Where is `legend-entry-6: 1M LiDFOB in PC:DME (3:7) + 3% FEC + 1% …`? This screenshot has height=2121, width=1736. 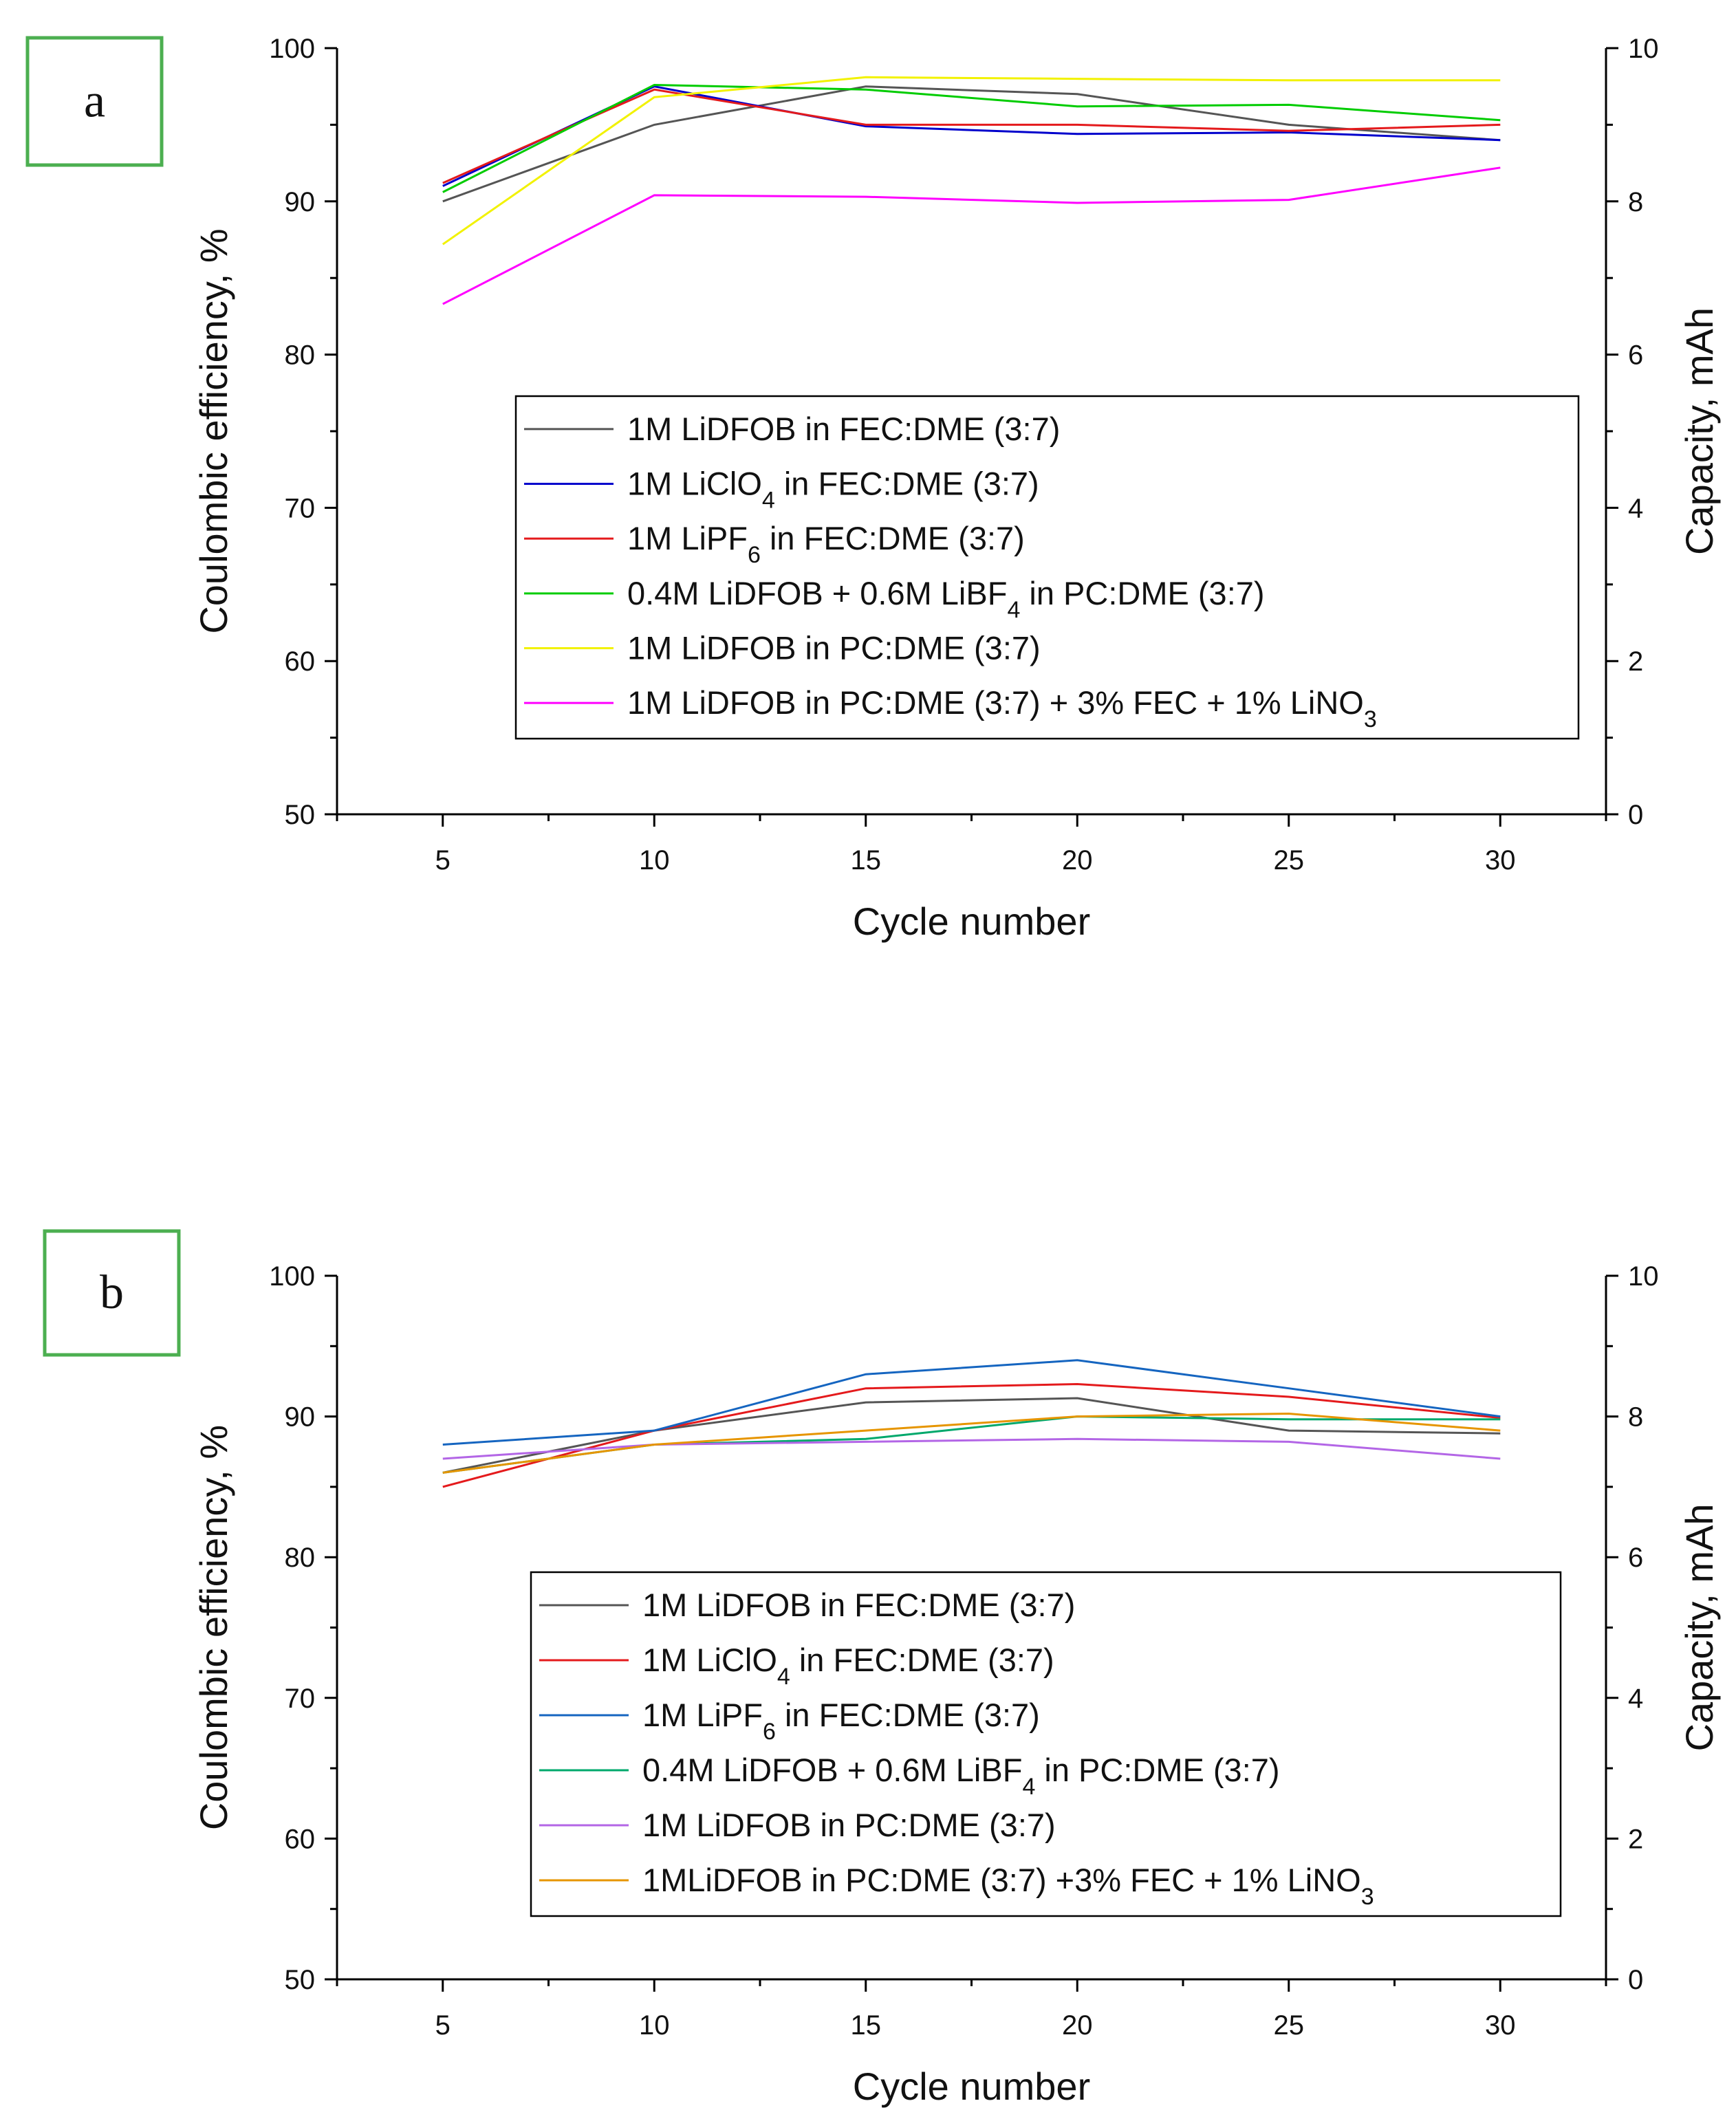
legend-entry-6: 1M LiDFOB in PC:DME (3:7) + 3% FEC + 1% … is located at coordinates (1002, 708).